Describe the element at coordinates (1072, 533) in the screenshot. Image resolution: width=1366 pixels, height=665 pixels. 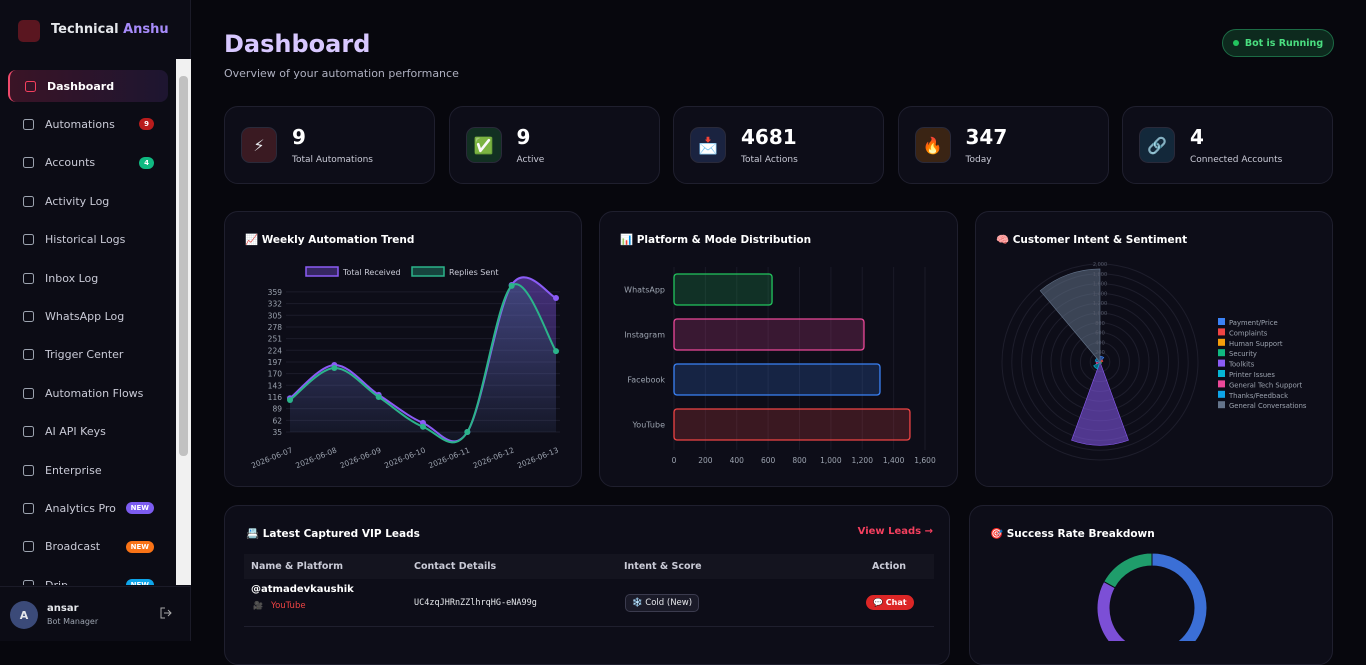
I see `chart-title: 🎯 Success Rate Breakdown` at that location.